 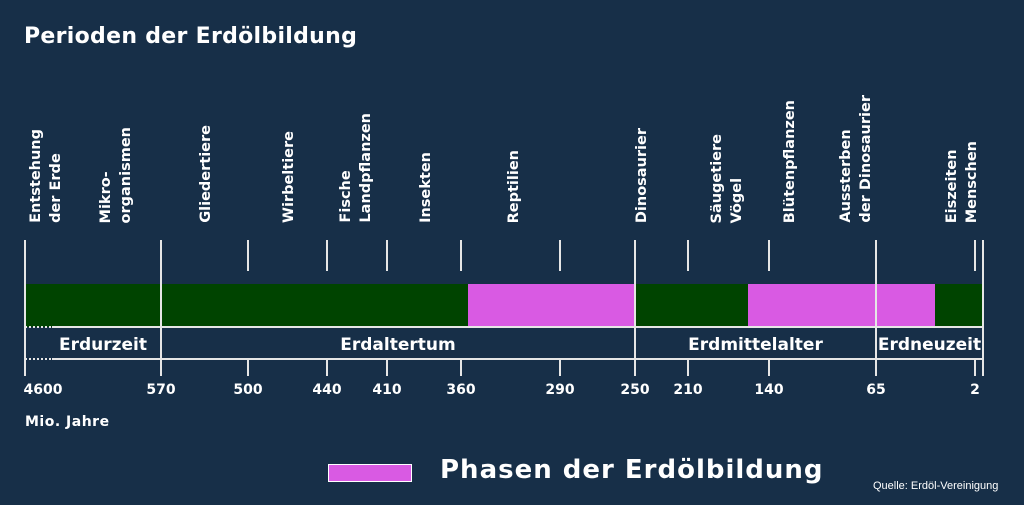 What do you see at coordinates (560, 390) in the screenshot?
I see `tick-label: 290` at bounding box center [560, 390].